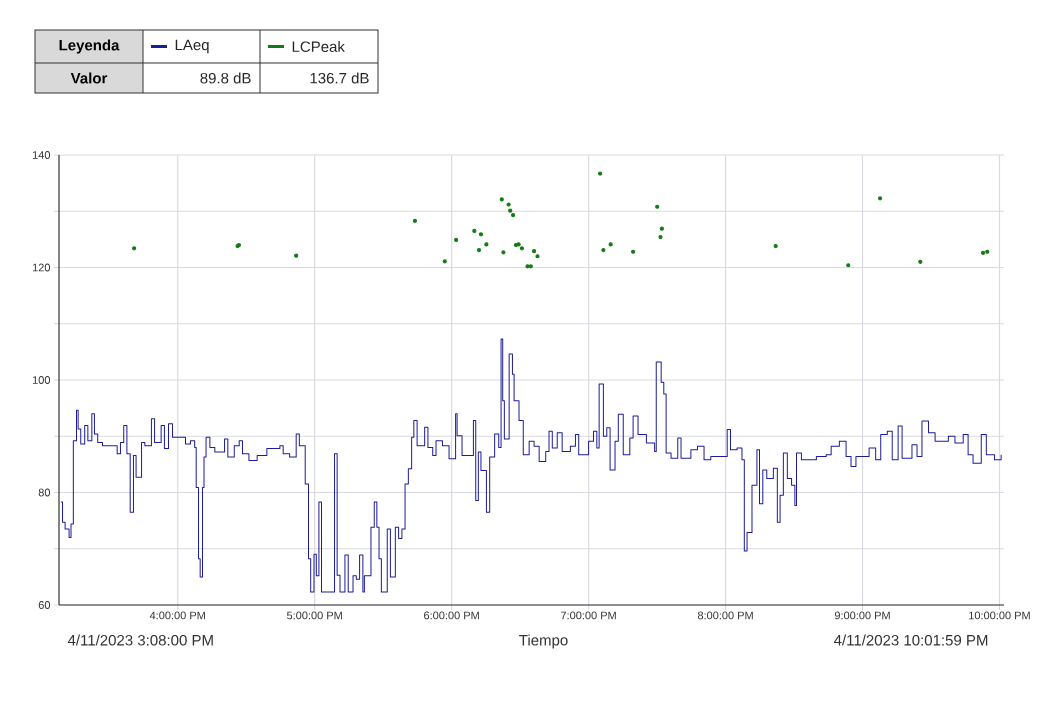 Image resolution: width=1043 pixels, height=702 pixels. Describe the element at coordinates (44, 492) in the screenshot. I see `y-tick-label: 80` at that location.